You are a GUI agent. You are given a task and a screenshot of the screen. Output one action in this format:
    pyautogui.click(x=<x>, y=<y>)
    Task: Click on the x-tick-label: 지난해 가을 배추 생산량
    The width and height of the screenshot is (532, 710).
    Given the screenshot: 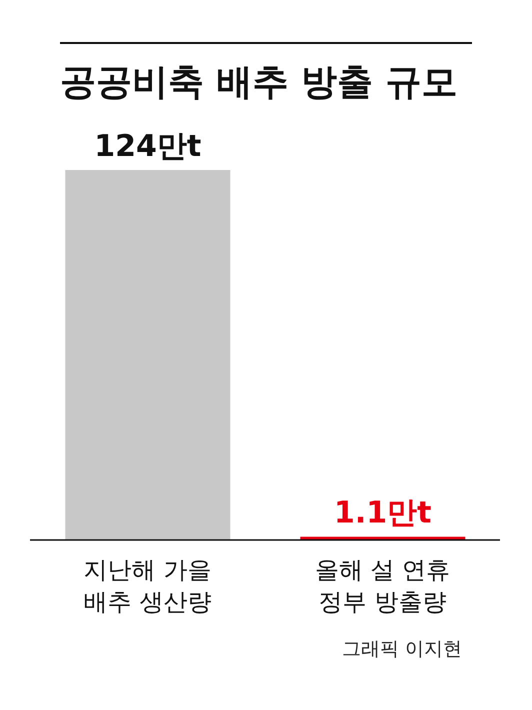 What is the action you would take?
    pyautogui.click(x=148, y=586)
    